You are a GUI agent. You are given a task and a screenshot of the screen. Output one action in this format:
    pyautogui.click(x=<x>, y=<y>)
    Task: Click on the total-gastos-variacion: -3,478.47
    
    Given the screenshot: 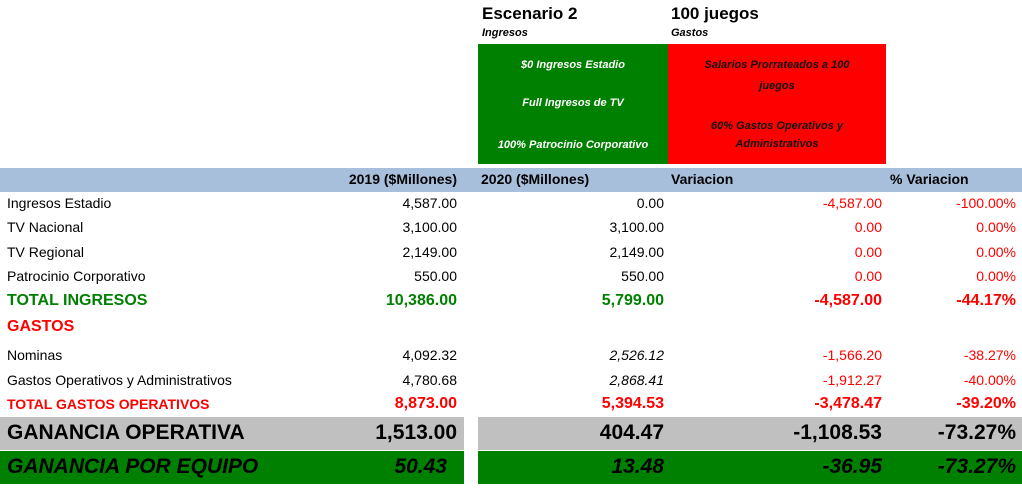 What is the action you would take?
    pyautogui.click(x=848, y=403)
    